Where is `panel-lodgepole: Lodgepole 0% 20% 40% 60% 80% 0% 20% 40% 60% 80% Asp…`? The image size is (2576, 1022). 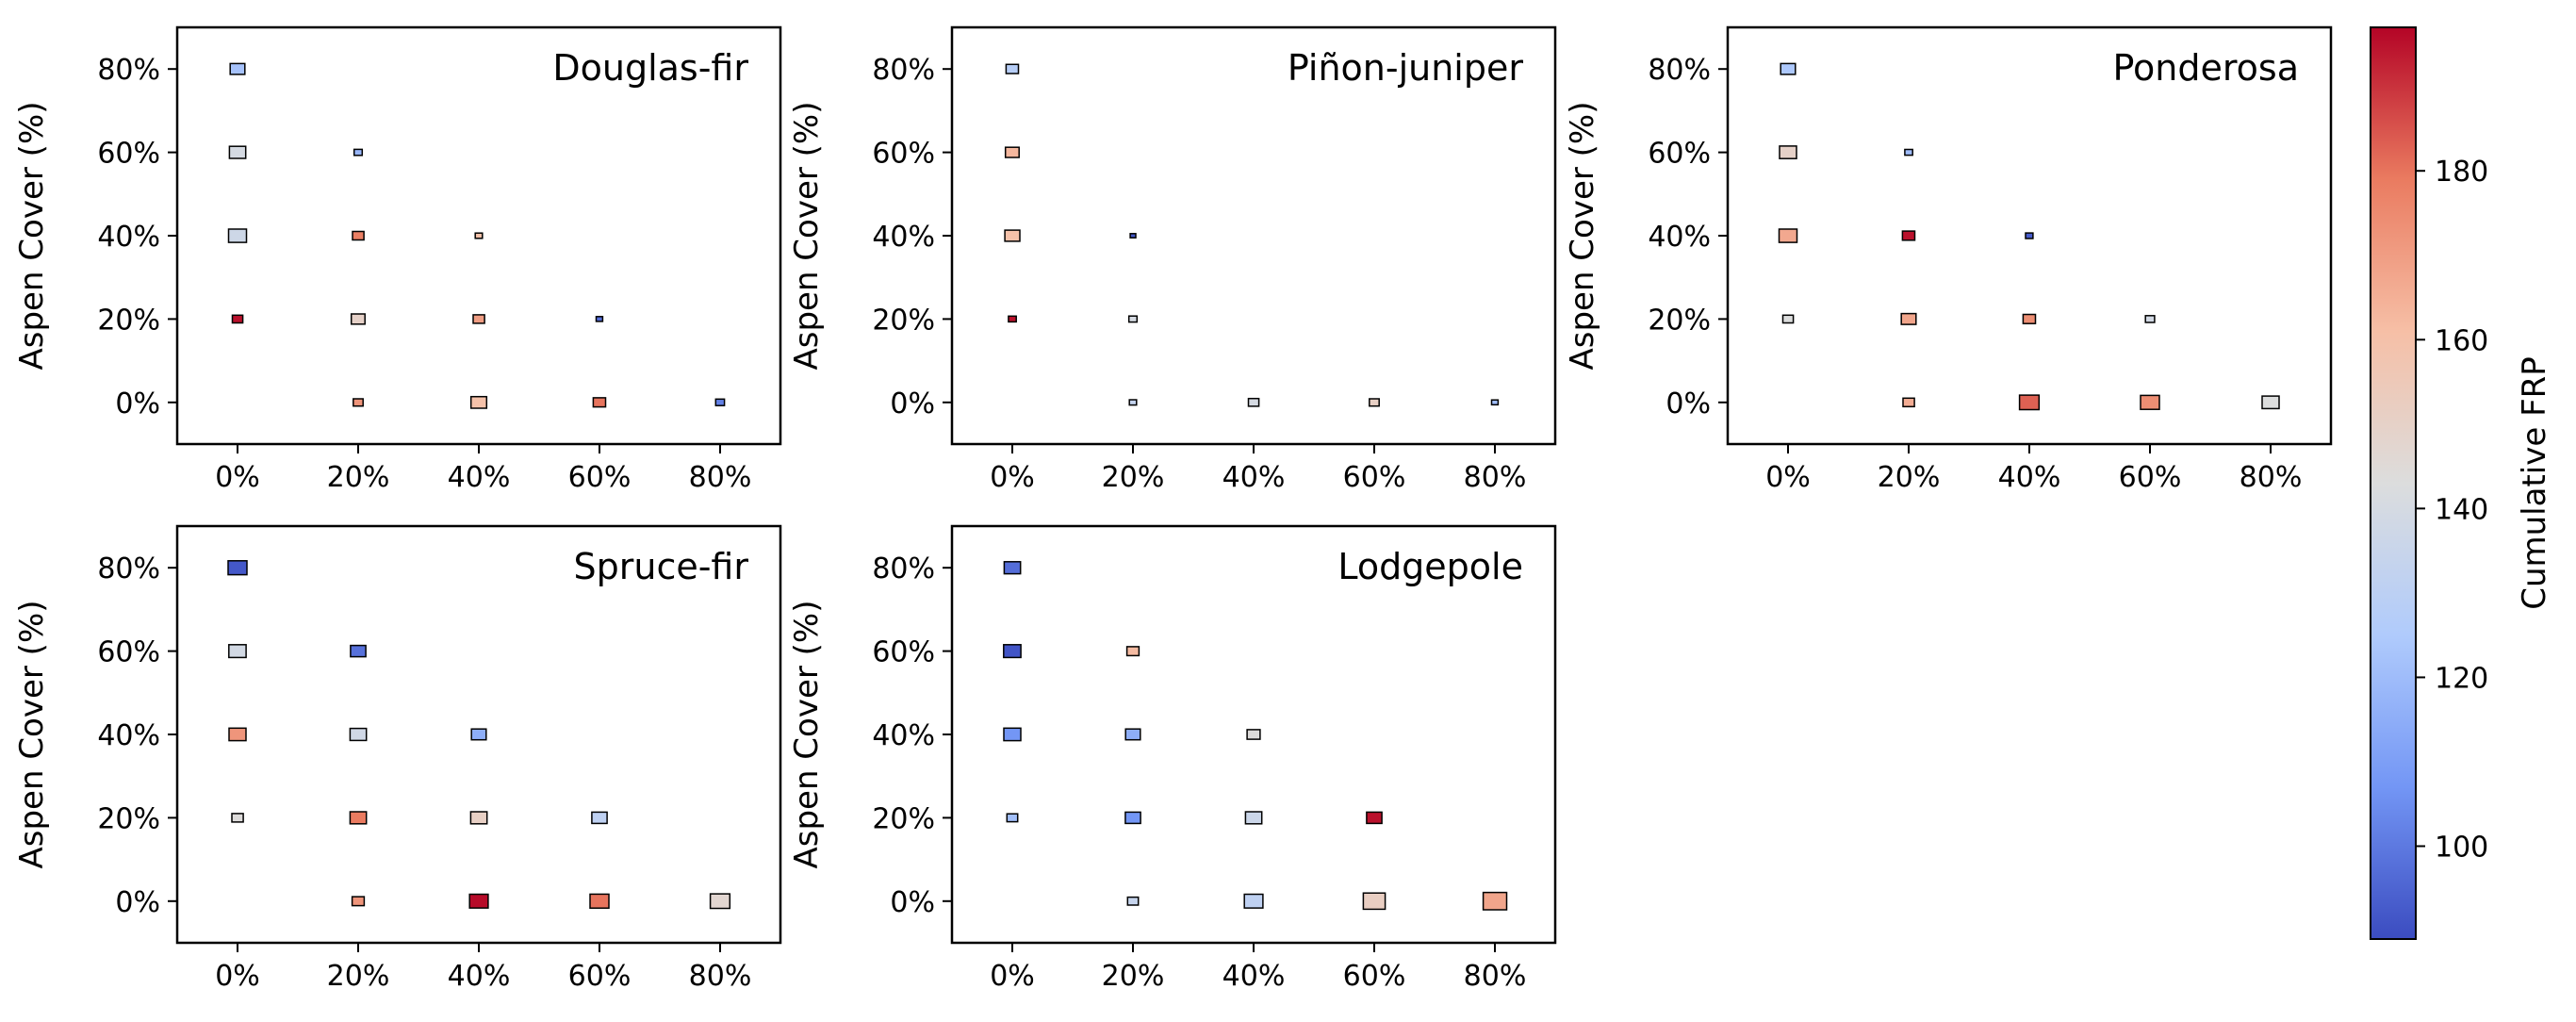
panel-lodgepole: Lodgepole 0% 20% 40% 60% 80% 0% 20% 40% 60% 80% Asp… is located at coordinates (1172, 758).